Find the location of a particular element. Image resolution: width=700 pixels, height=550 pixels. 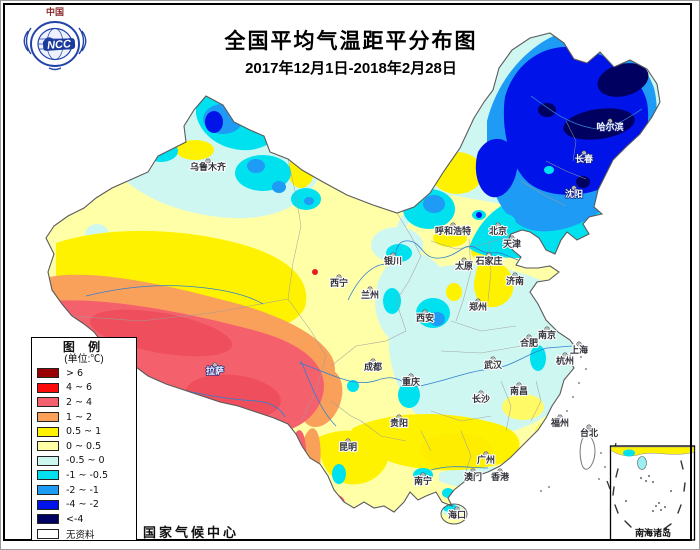

city-label: 西安 is located at coordinates (425, 317).